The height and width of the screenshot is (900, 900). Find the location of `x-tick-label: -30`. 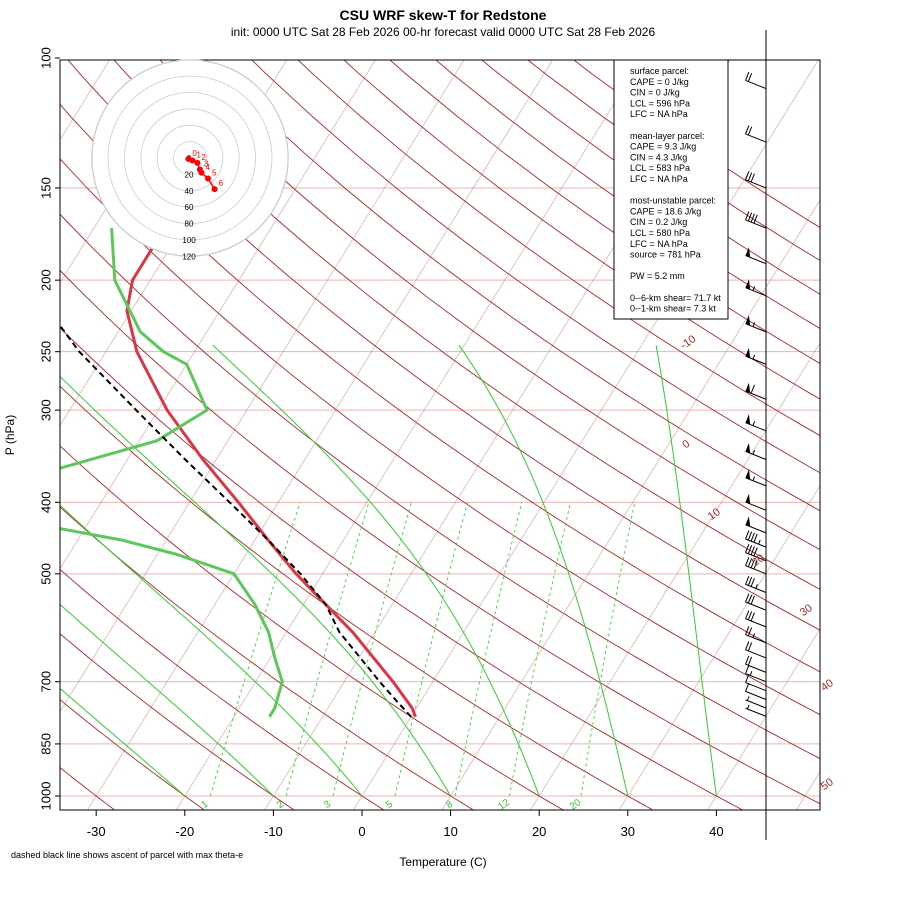

x-tick-label: -30 is located at coordinates (96, 831).